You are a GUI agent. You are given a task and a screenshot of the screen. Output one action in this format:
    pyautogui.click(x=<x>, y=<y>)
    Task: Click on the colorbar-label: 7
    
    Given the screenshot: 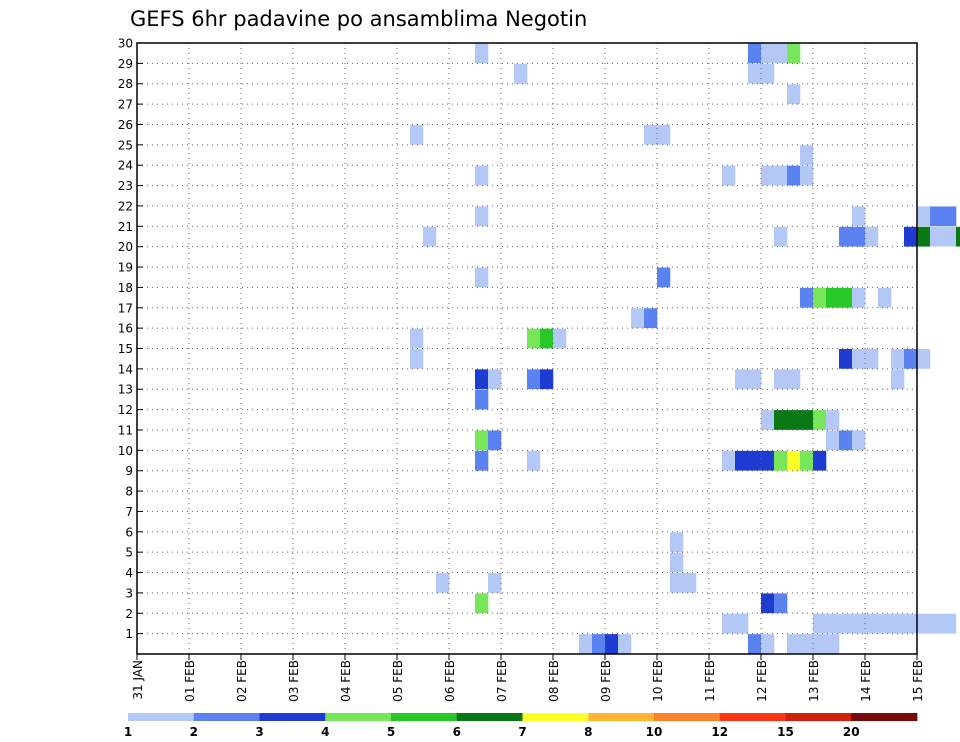 What is the action you would take?
    pyautogui.click(x=522, y=732)
    